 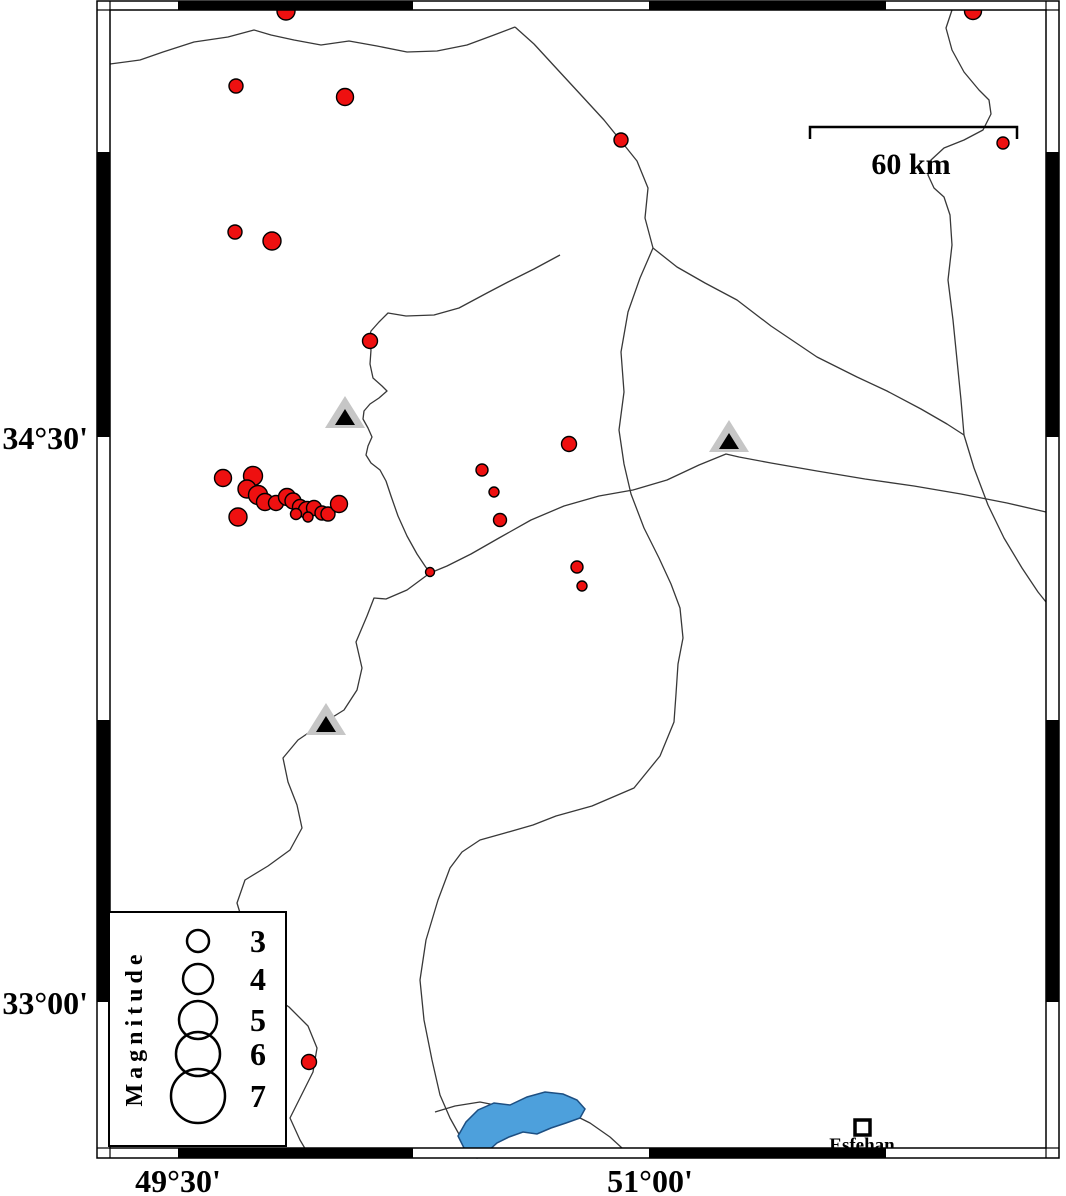 What do you see at coordinates (258, 979) in the screenshot?
I see `legend-magnitude-label: 4` at bounding box center [258, 979].